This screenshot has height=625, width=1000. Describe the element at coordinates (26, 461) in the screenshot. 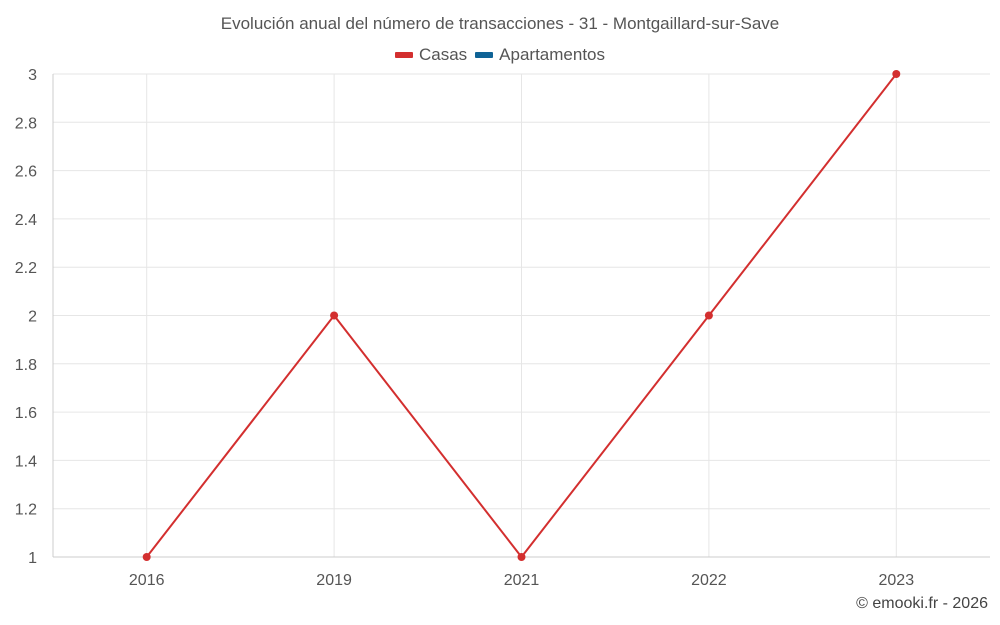

I see `y-tick-label: 1.4` at that location.